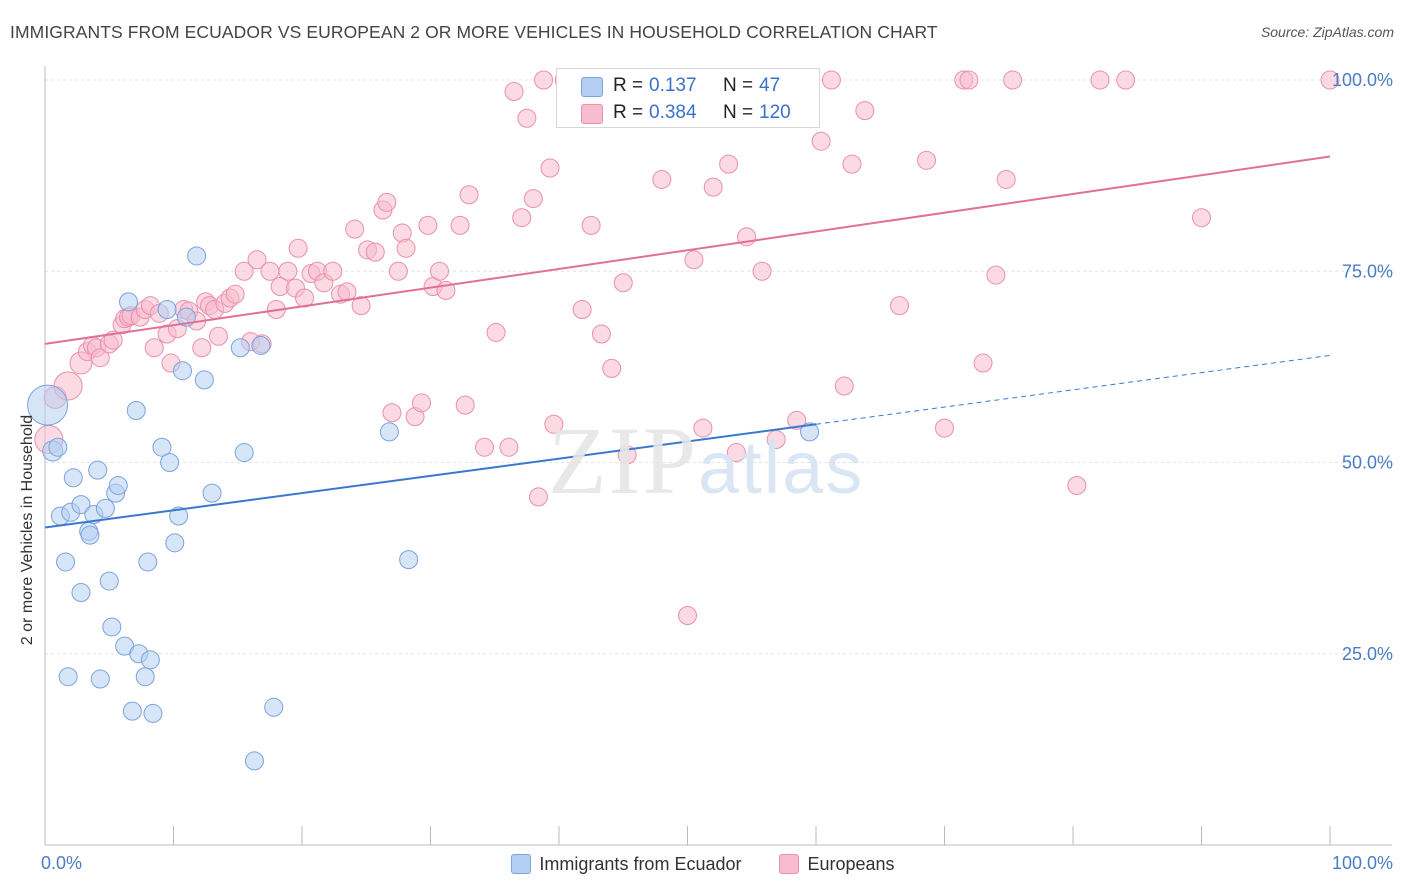 Image resolution: width=1406 pixels, height=892 pixels. Describe the element at coordinates (789, 864) in the screenshot. I see `legend-swatch-europeans` at that location.